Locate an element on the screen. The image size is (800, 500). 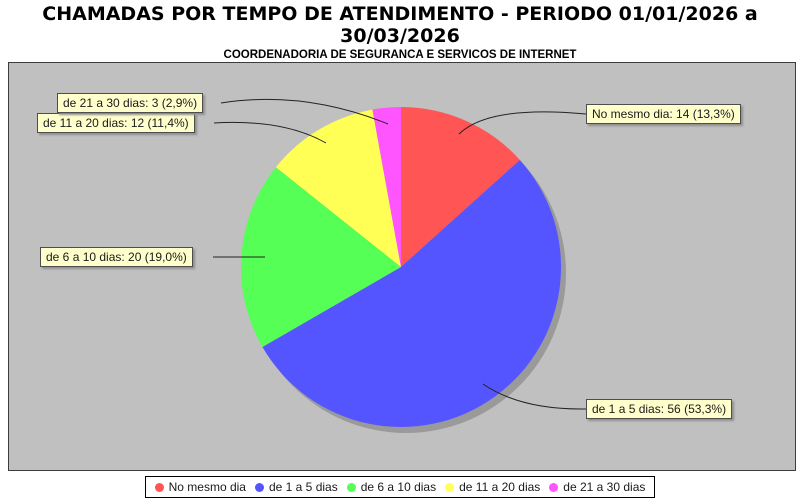
connector-de-11-a-20-dias is located at coordinates (270, 132).